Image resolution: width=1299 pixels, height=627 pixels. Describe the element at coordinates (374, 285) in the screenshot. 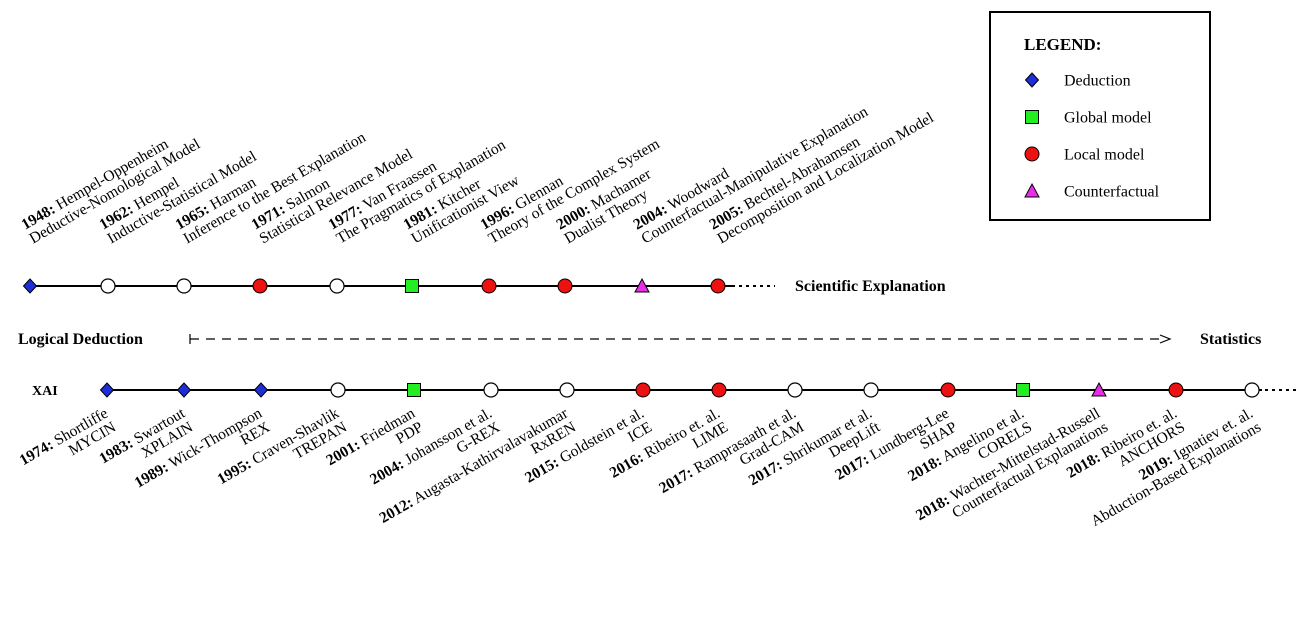

I see `scientific-event-markers` at that location.